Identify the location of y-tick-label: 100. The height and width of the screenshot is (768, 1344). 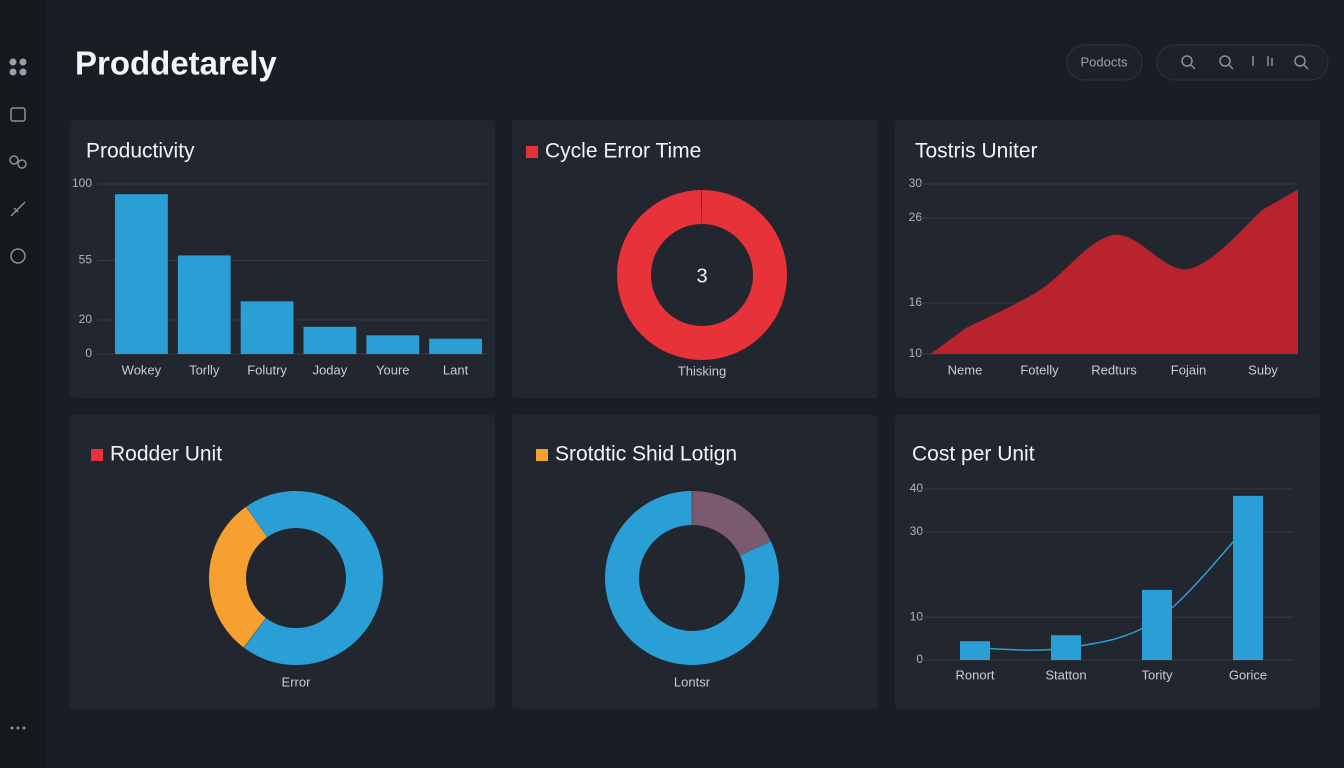
(82, 183).